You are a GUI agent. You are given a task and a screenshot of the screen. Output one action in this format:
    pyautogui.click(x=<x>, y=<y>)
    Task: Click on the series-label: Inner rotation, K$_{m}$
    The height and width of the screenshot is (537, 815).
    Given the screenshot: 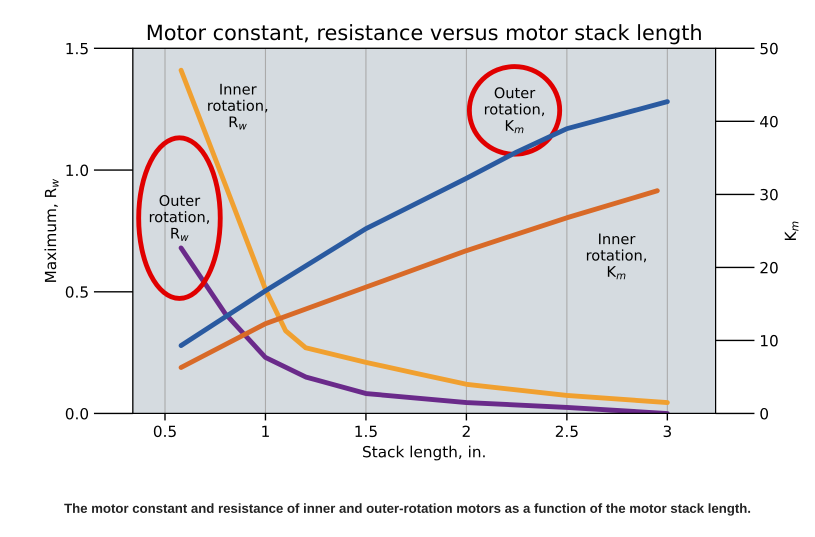 What is the action you would take?
    pyautogui.click(x=616, y=257)
    